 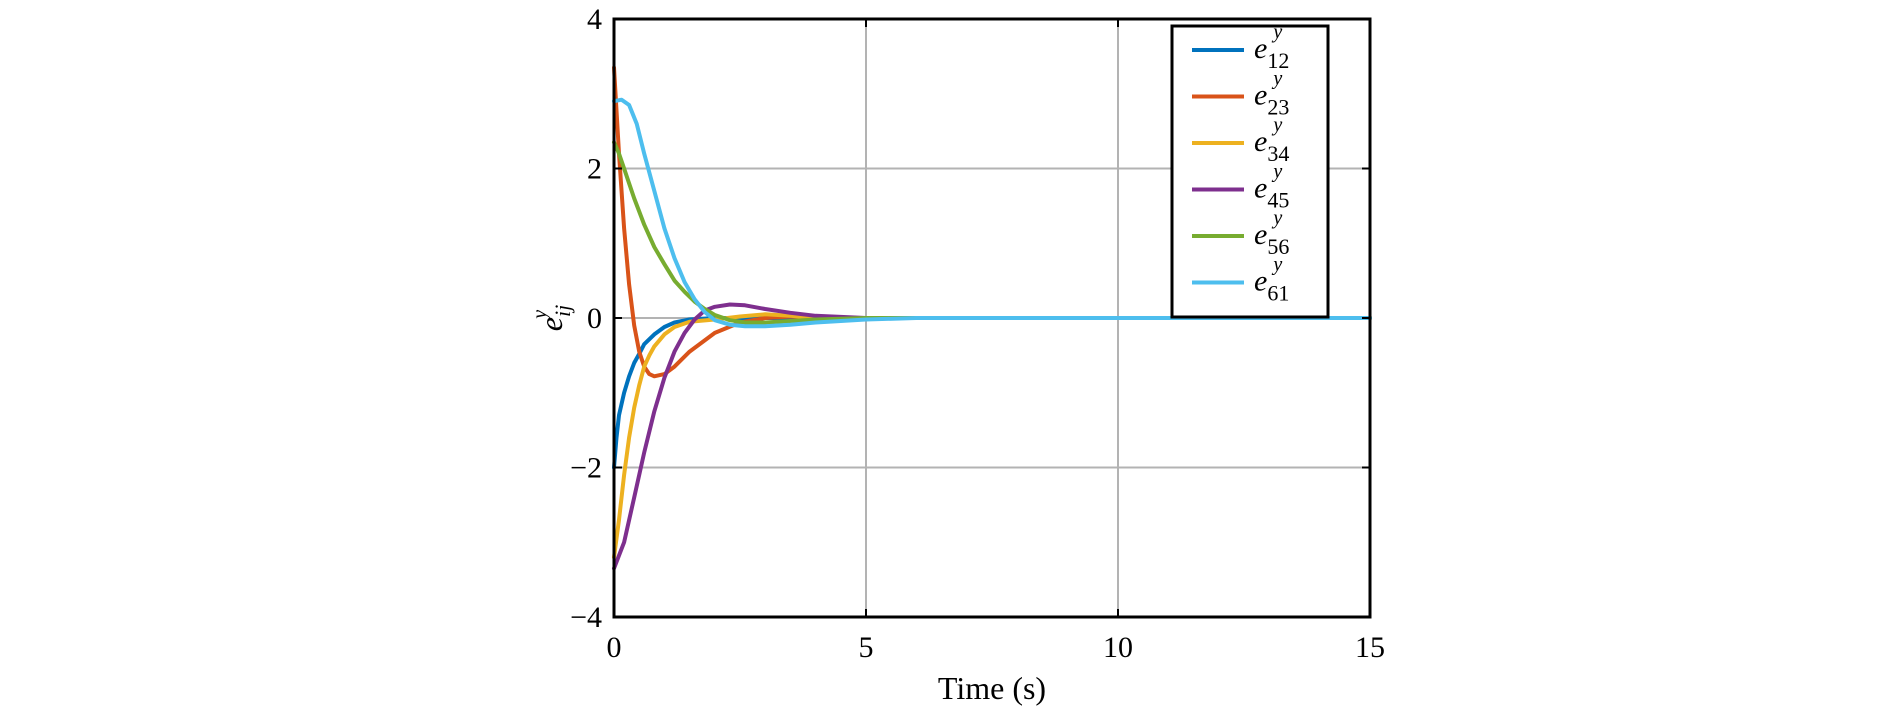 I want to click on x-axis-label: Time (s), so click(x=992, y=688).